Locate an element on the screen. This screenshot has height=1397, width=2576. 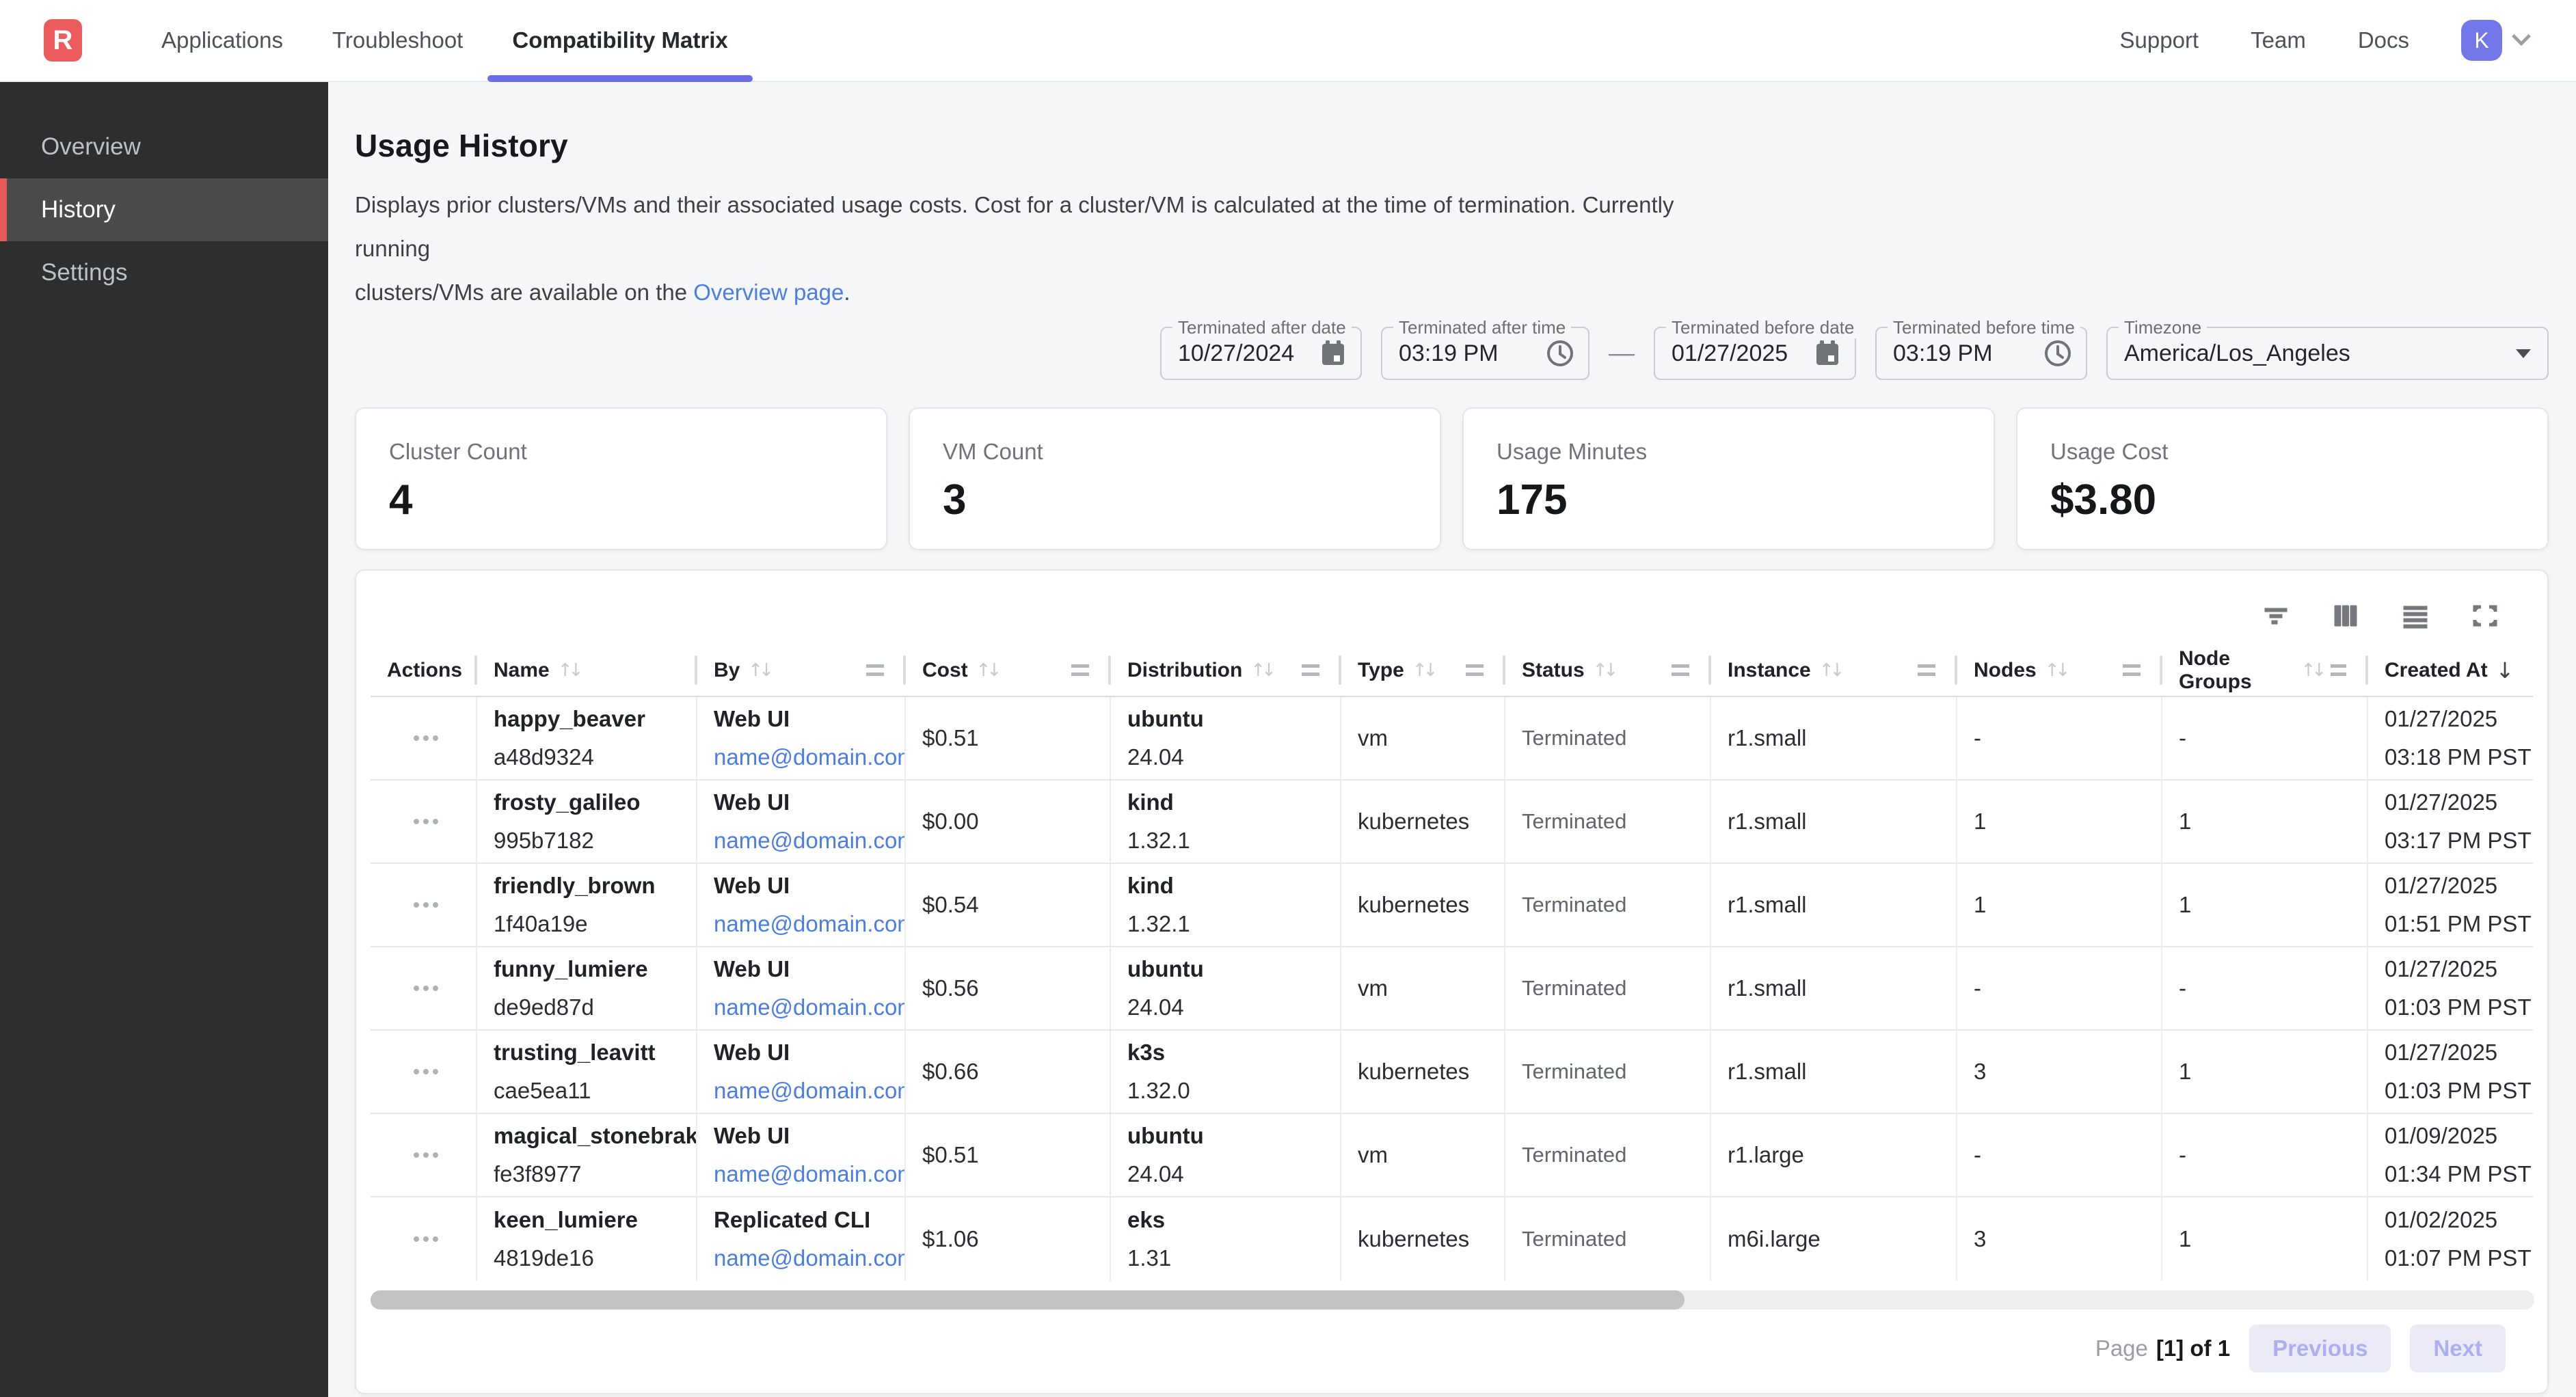
timezone-select: Timezone America/Los_Angeles is located at coordinates (2327, 348).